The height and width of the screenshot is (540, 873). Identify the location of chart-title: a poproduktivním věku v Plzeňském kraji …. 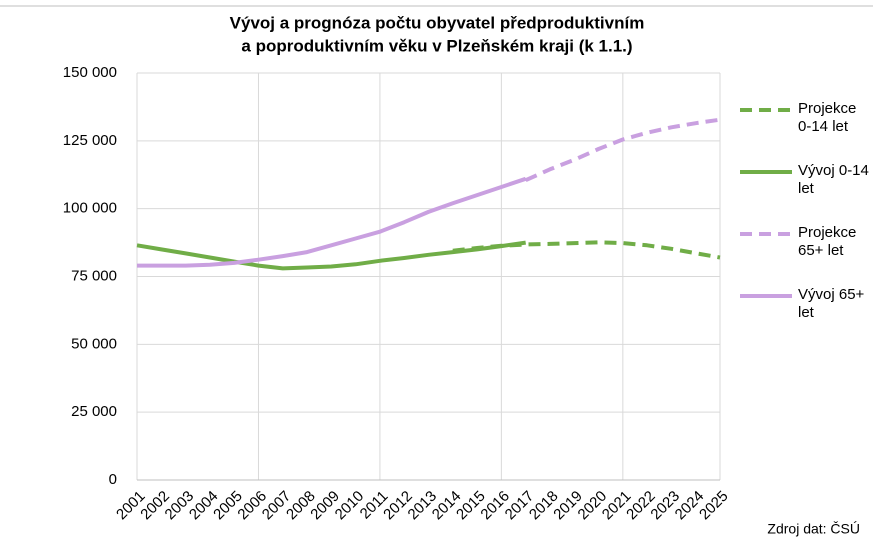
(436, 45).